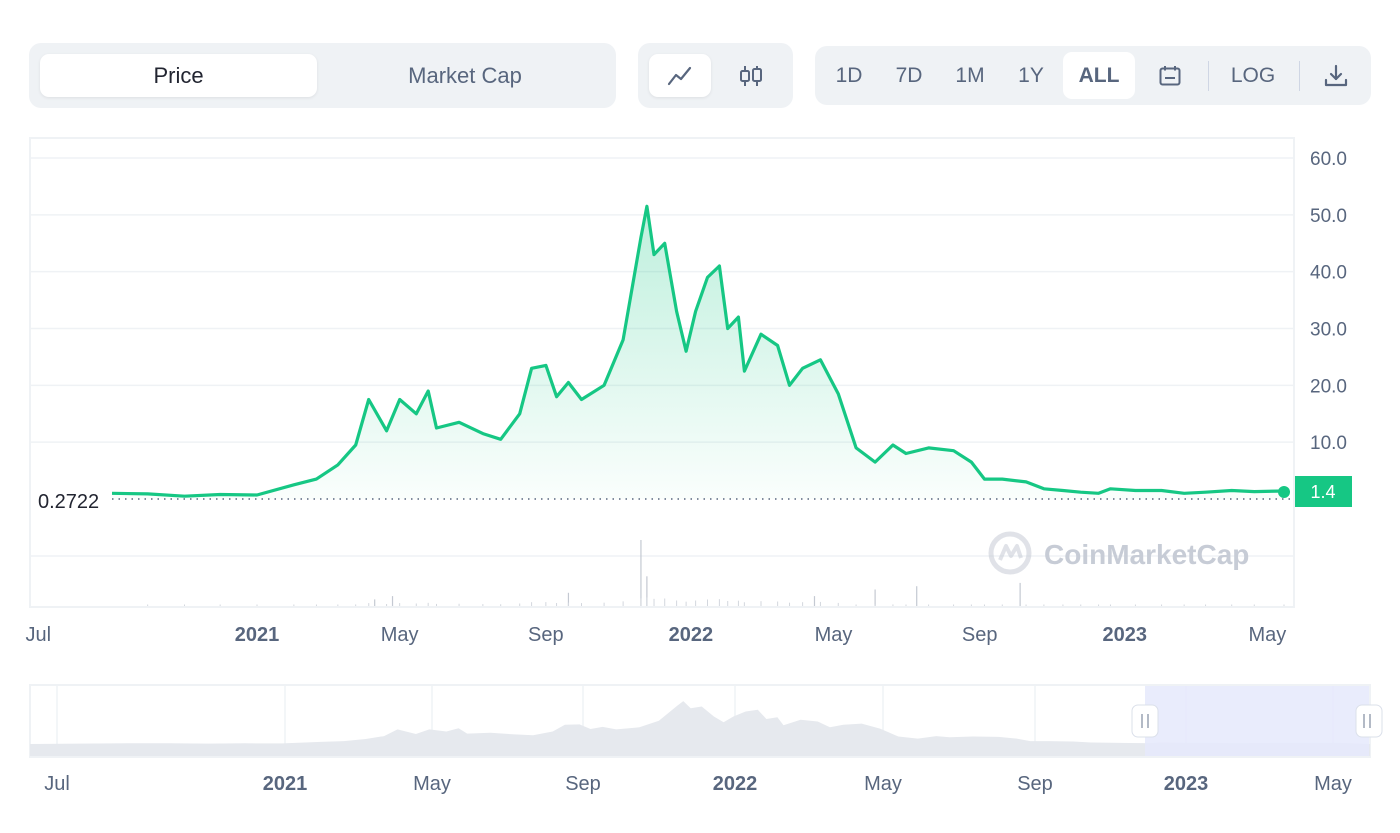 This screenshot has width=1400, height=833. Describe the element at coordinates (691, 635) in the screenshot. I see `x-tick-label: 2022` at that location.